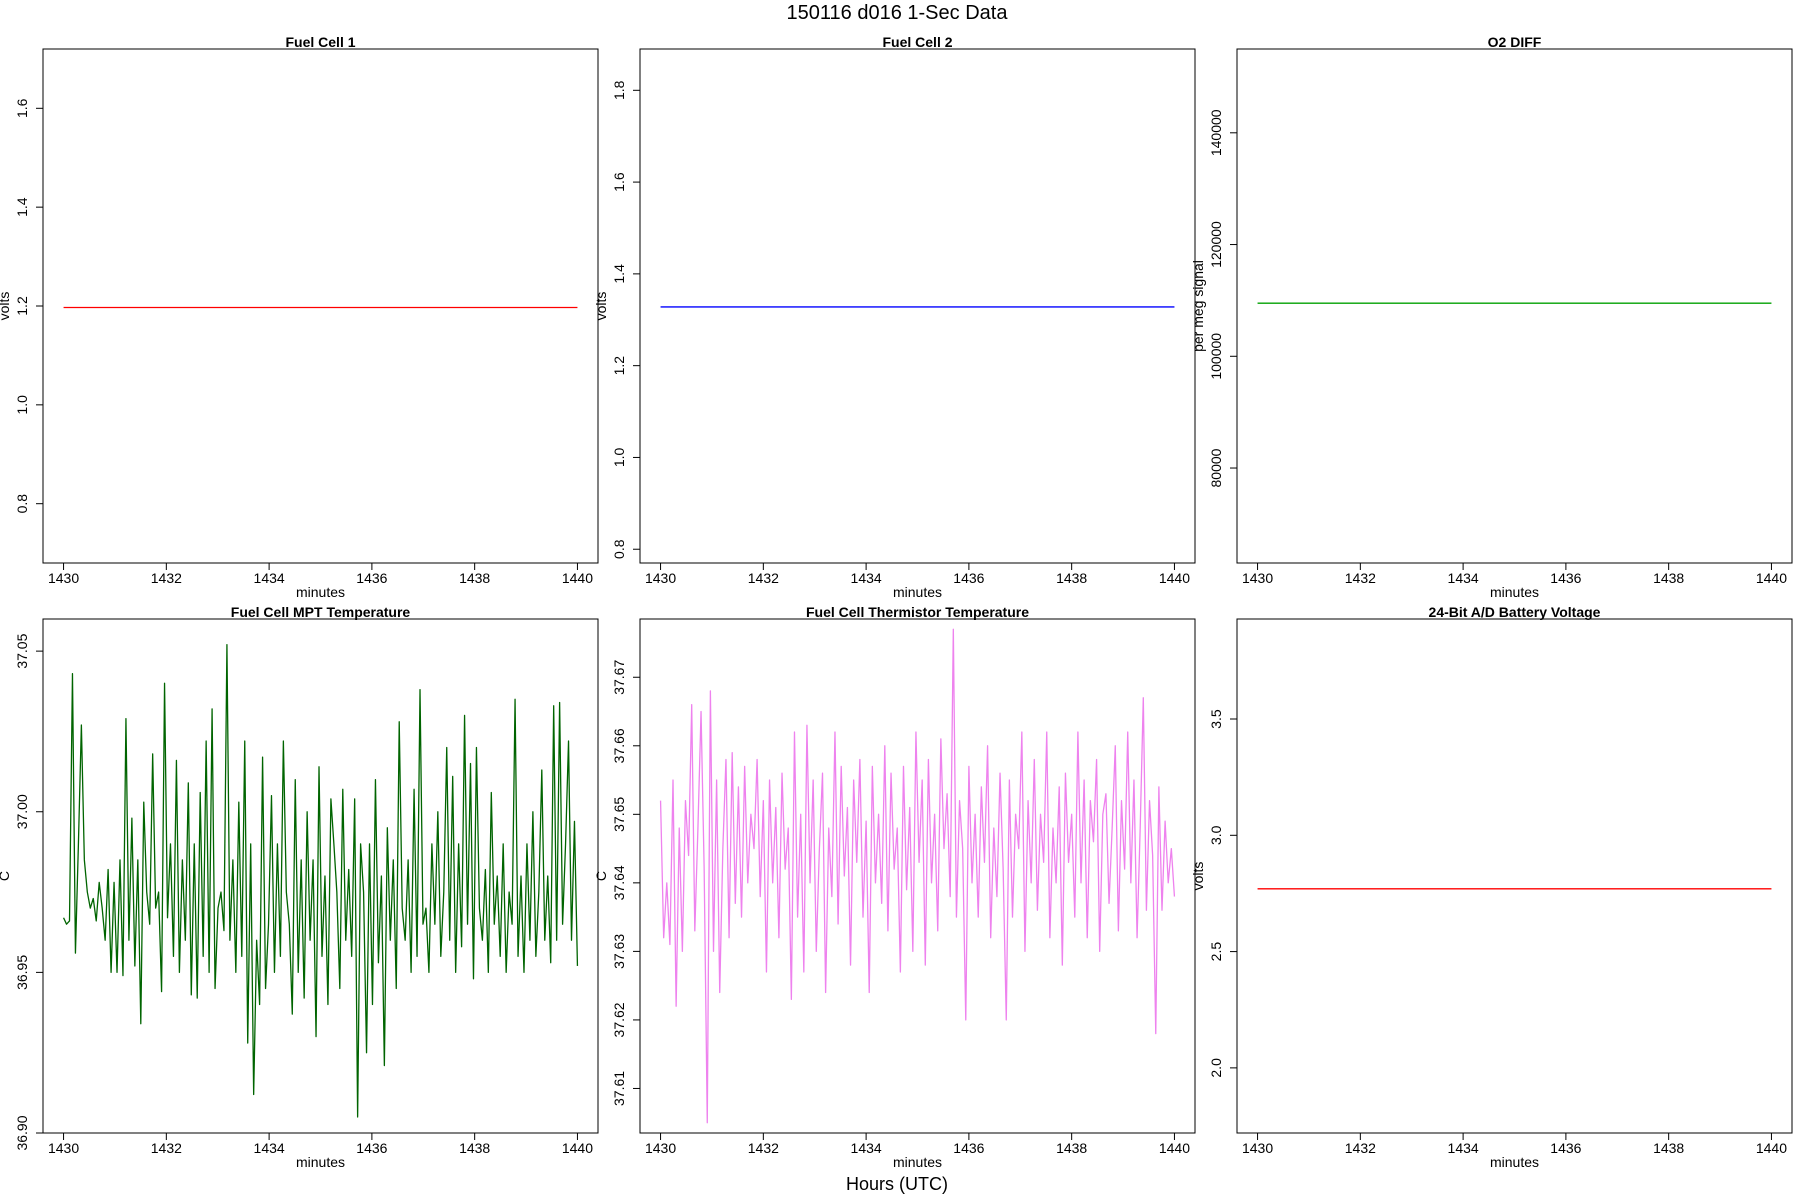  What do you see at coordinates (897, 1184) in the screenshot?
I see `figure-bottom-label: Hours (UTC)` at bounding box center [897, 1184].